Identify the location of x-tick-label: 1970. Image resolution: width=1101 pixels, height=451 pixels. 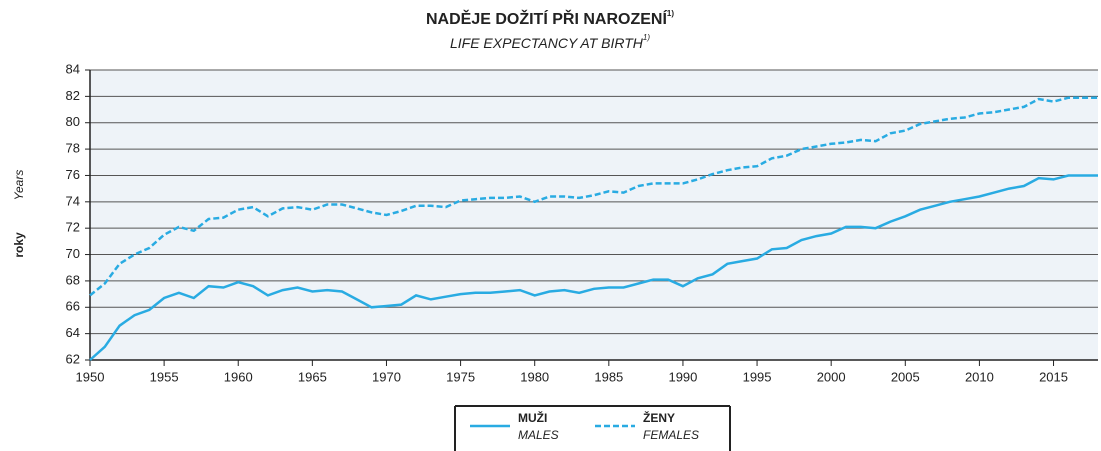
(386, 376).